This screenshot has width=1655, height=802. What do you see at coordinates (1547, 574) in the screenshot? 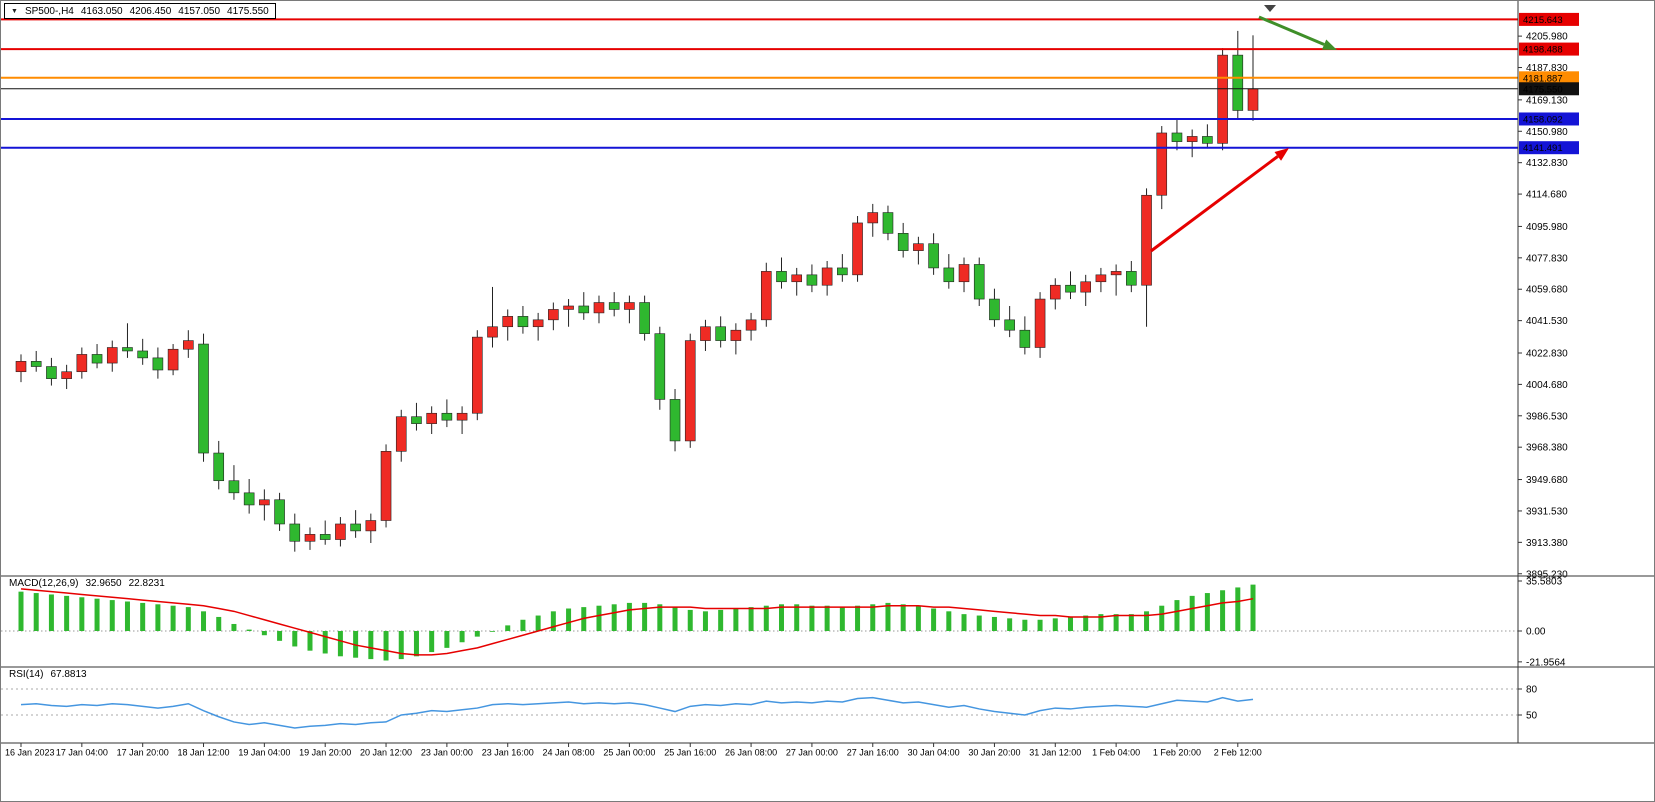
I see `price-axis-label: 3895.230` at bounding box center [1547, 574].